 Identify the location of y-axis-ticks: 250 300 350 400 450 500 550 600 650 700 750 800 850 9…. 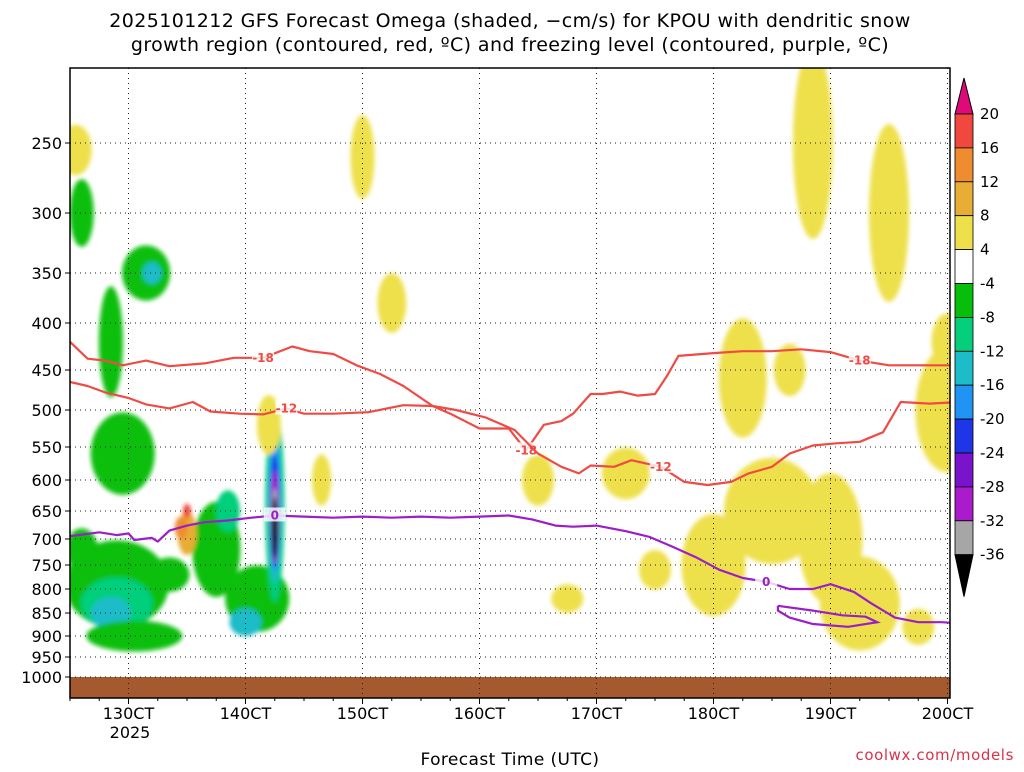
(45, 410).